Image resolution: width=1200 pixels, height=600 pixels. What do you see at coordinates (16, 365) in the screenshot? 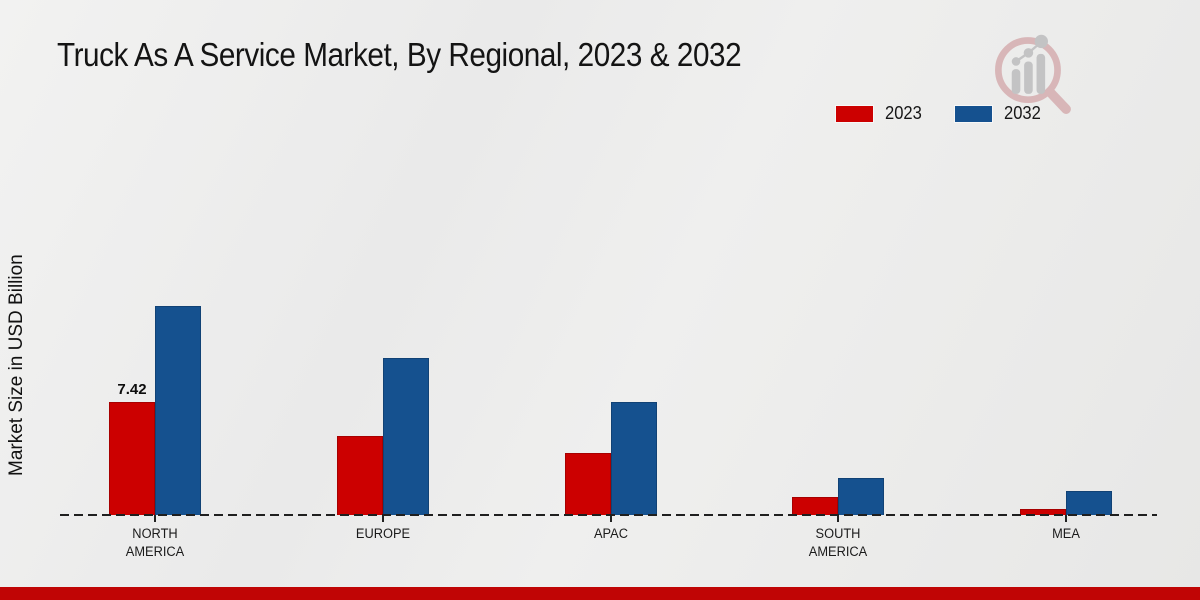
I see `y-axis-label: Market Size in USD Billion` at bounding box center [16, 365].